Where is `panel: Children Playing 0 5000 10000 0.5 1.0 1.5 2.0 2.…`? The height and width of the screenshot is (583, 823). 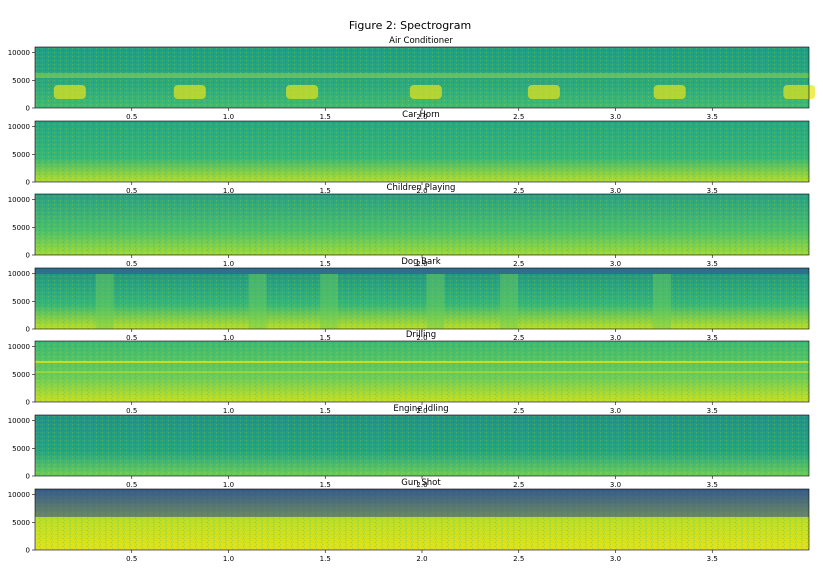 panel: Children Playing 0 5000 10000 0.5 1.0 1.5 2.0 2.… is located at coordinates (409, 225).